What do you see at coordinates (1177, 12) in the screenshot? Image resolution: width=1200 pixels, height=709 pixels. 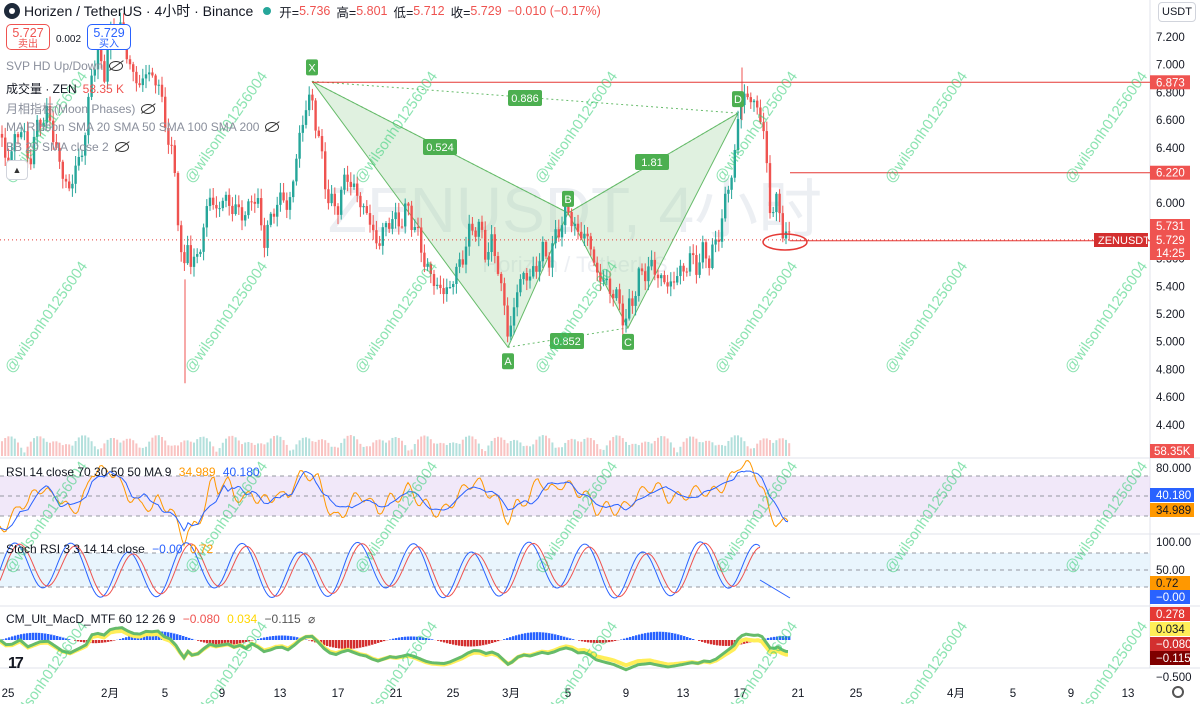 I see `currency-selector: USDT` at bounding box center [1177, 12].